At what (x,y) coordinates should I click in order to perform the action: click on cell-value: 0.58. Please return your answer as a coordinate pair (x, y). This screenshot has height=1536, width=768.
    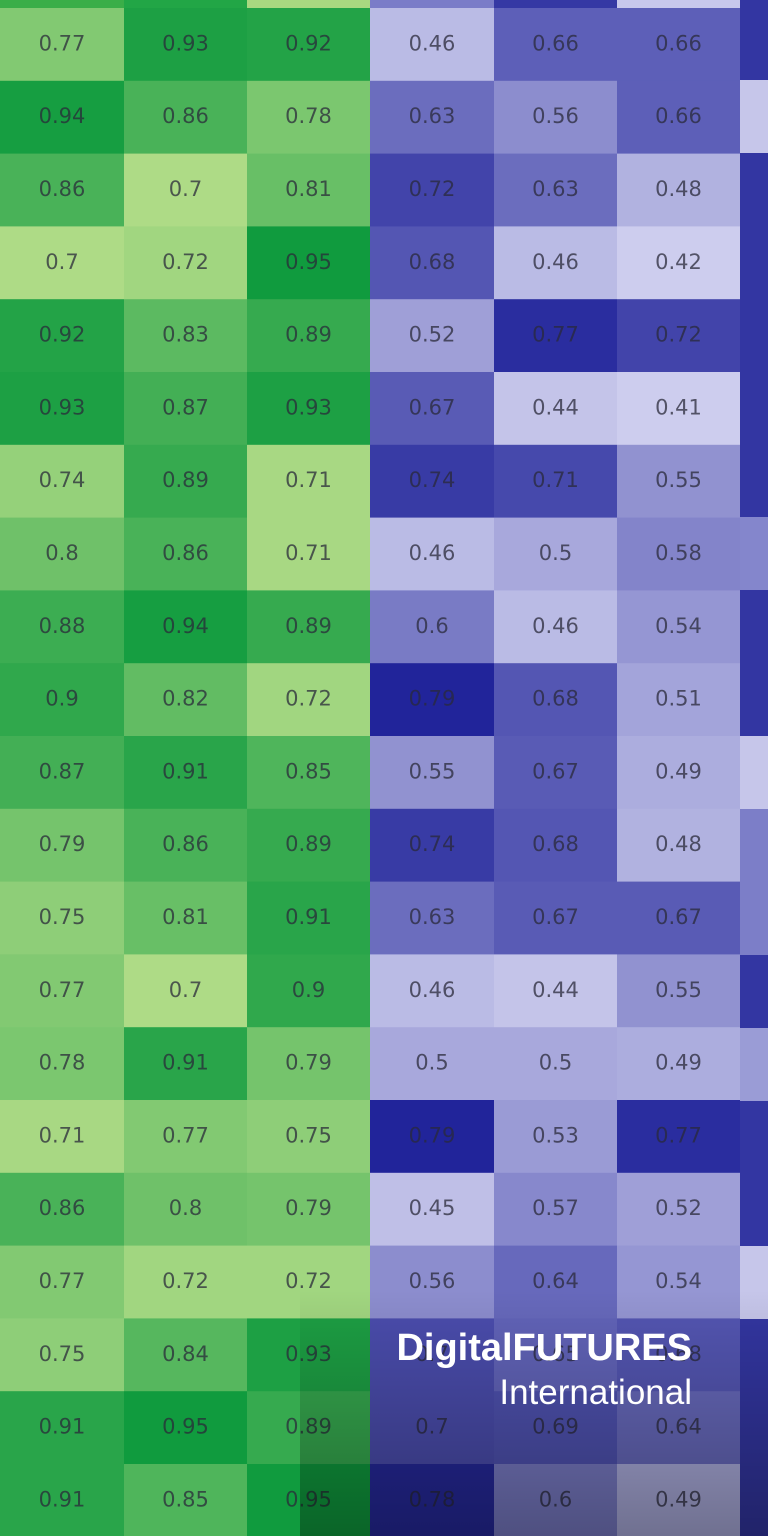
    Looking at the image, I should click on (678, 553).